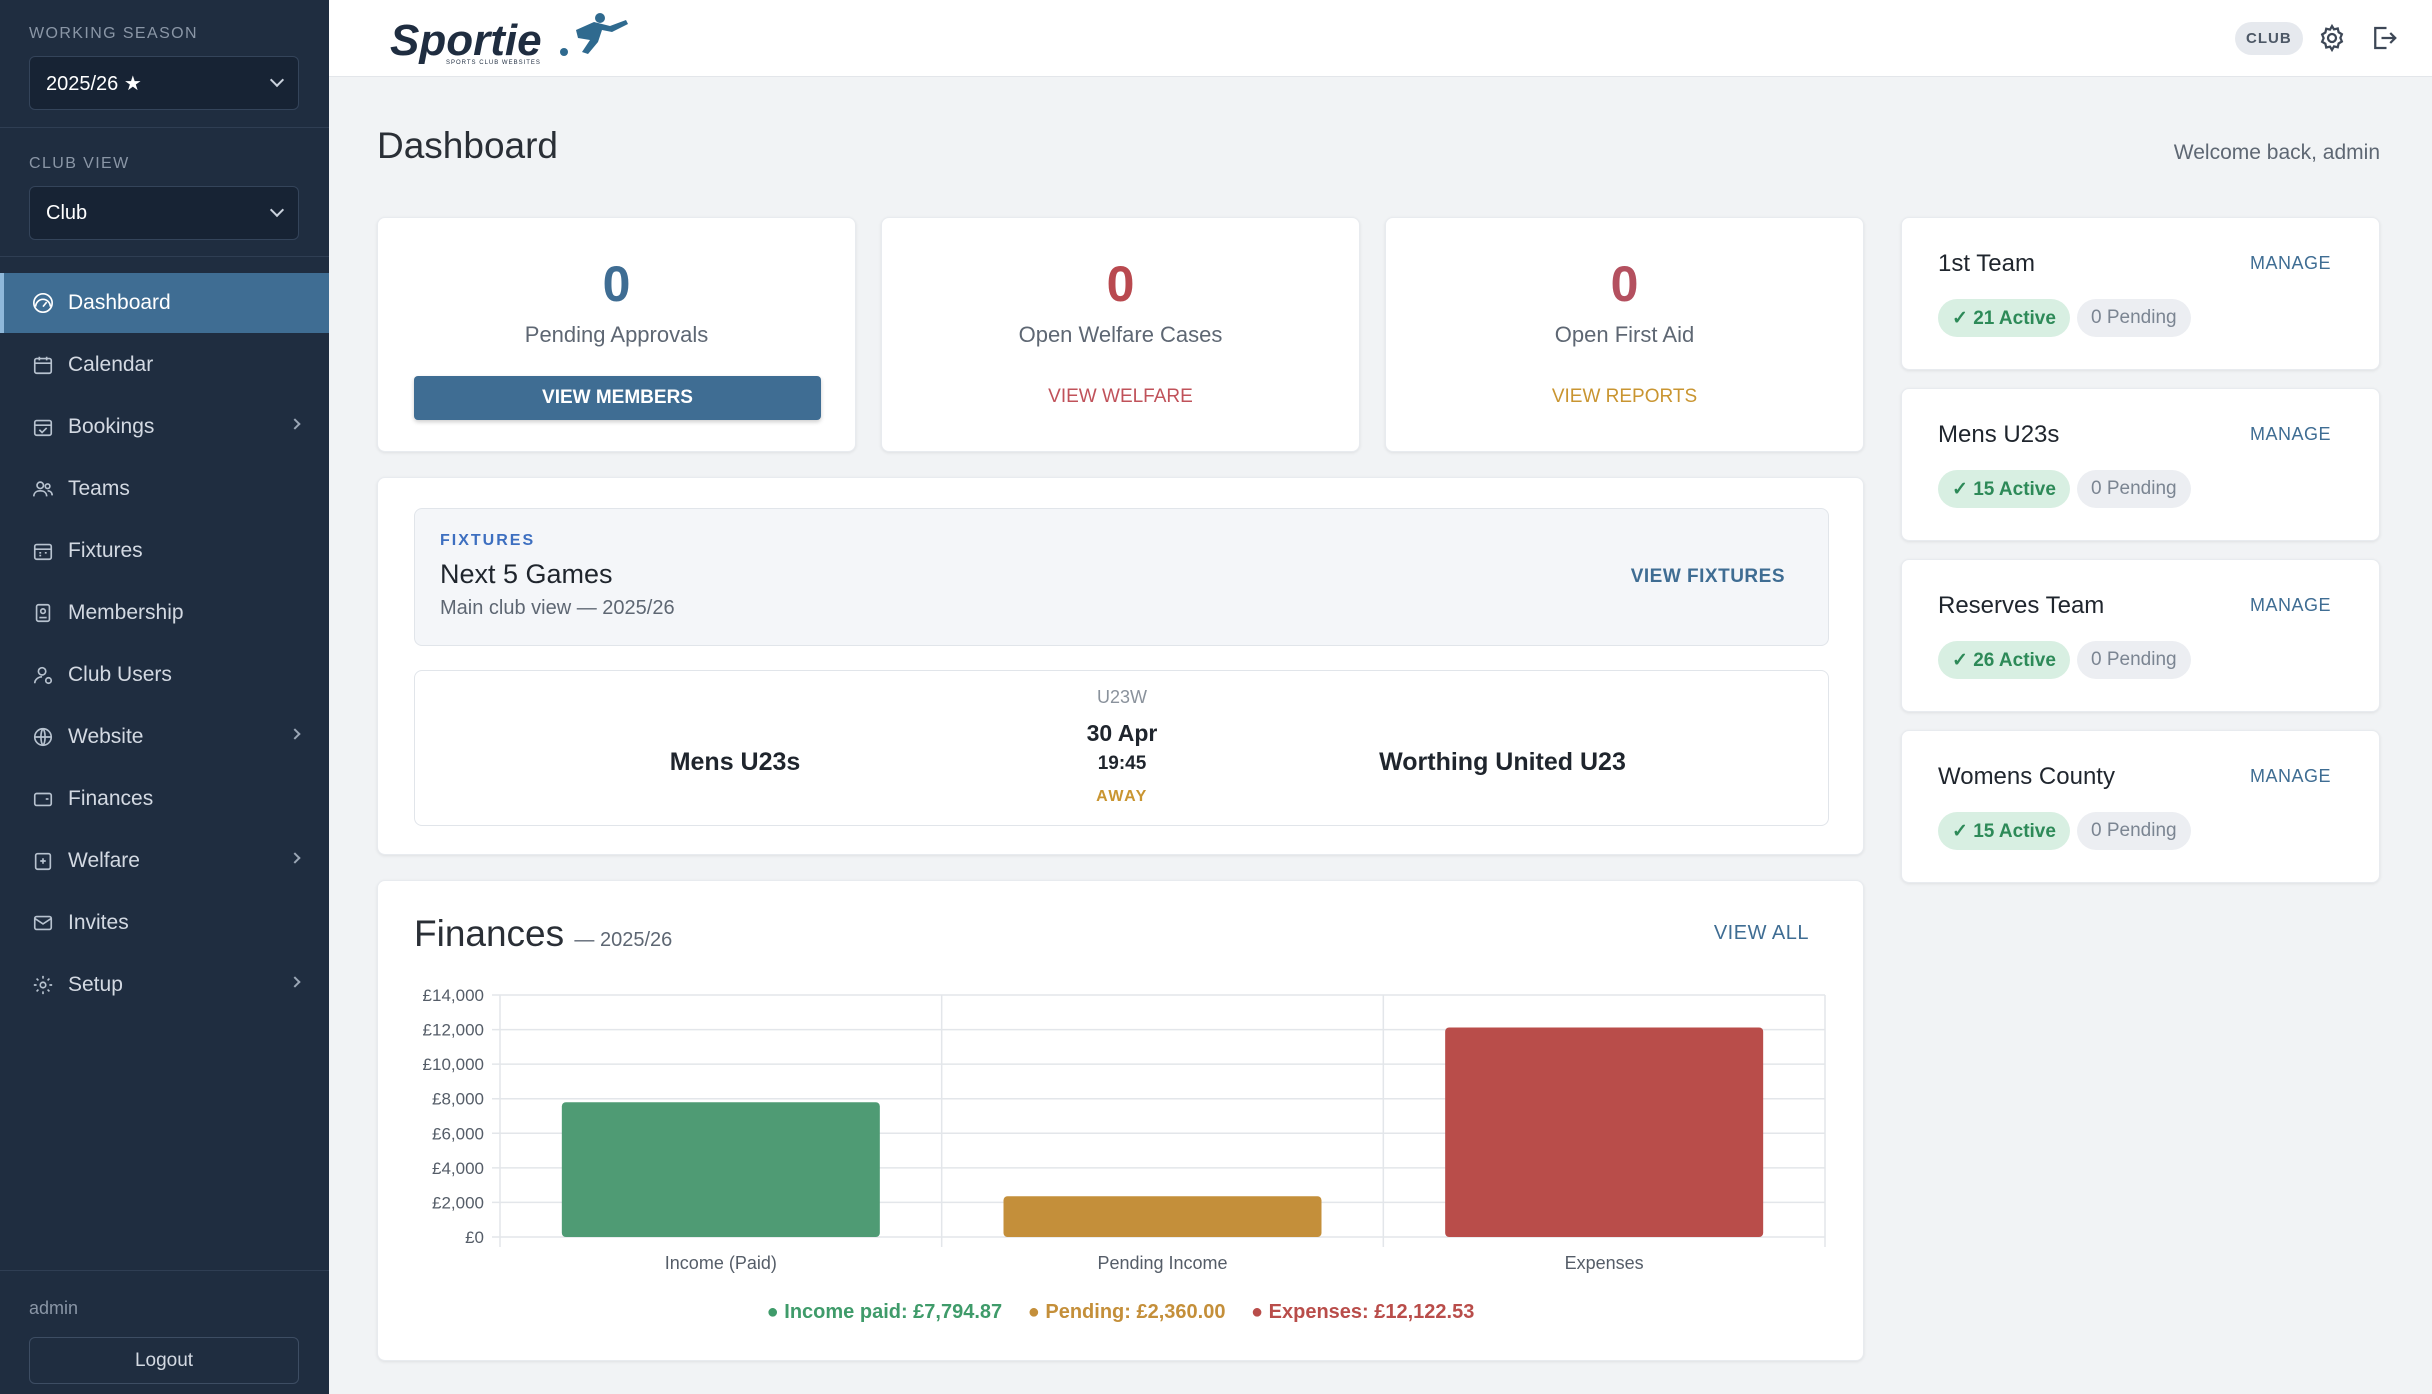 Image resolution: width=2432 pixels, height=1394 pixels. What do you see at coordinates (458, 1099) in the screenshot?
I see `y-tick-label: £8,000` at bounding box center [458, 1099].